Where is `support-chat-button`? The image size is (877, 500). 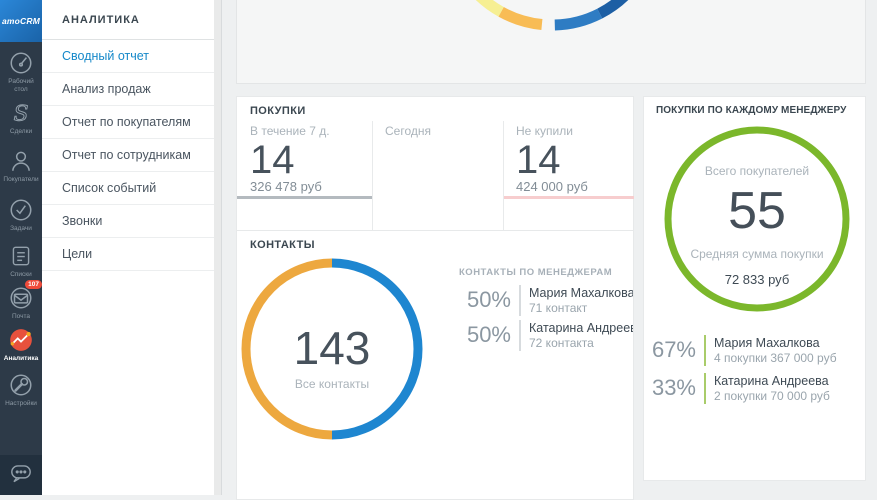
support-chat-button is located at coordinates (21, 475).